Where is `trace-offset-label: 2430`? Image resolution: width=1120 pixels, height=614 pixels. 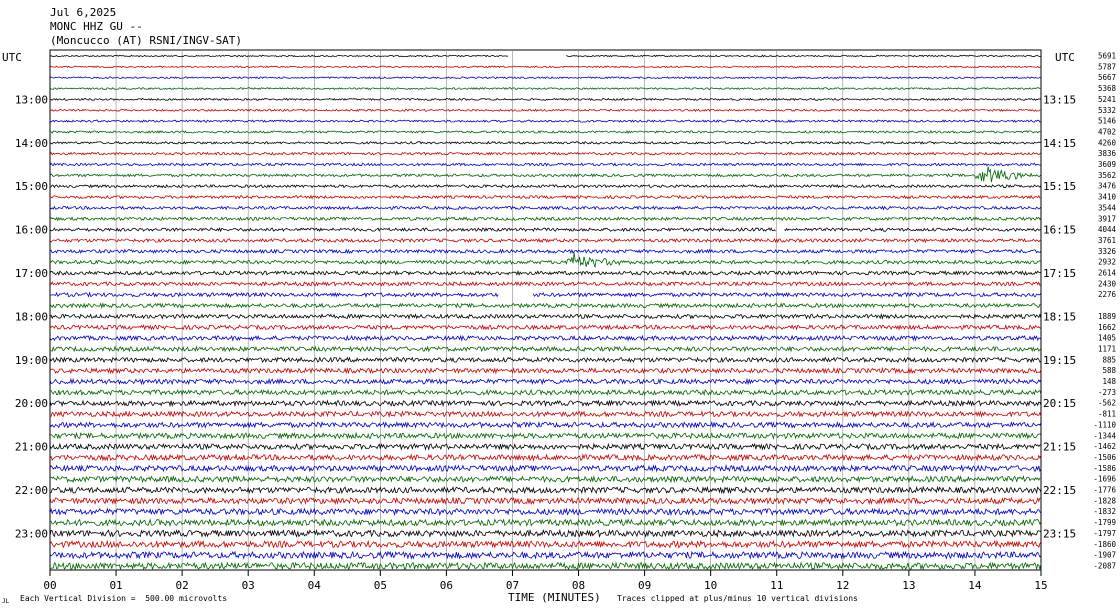 trace-offset-label: 2430 is located at coordinates (1107, 283).